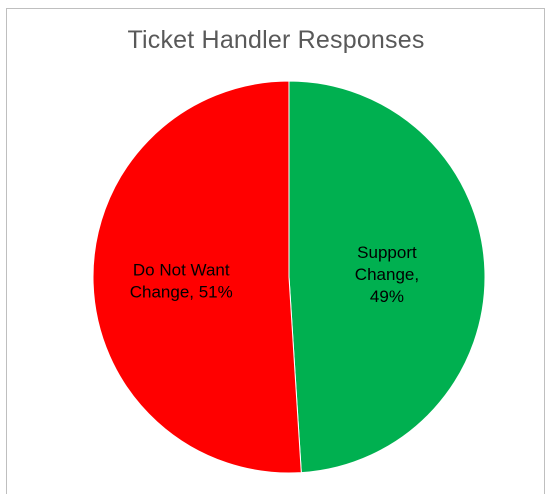  I want to click on chart-title: Ticket Handler Responses, so click(276, 40).